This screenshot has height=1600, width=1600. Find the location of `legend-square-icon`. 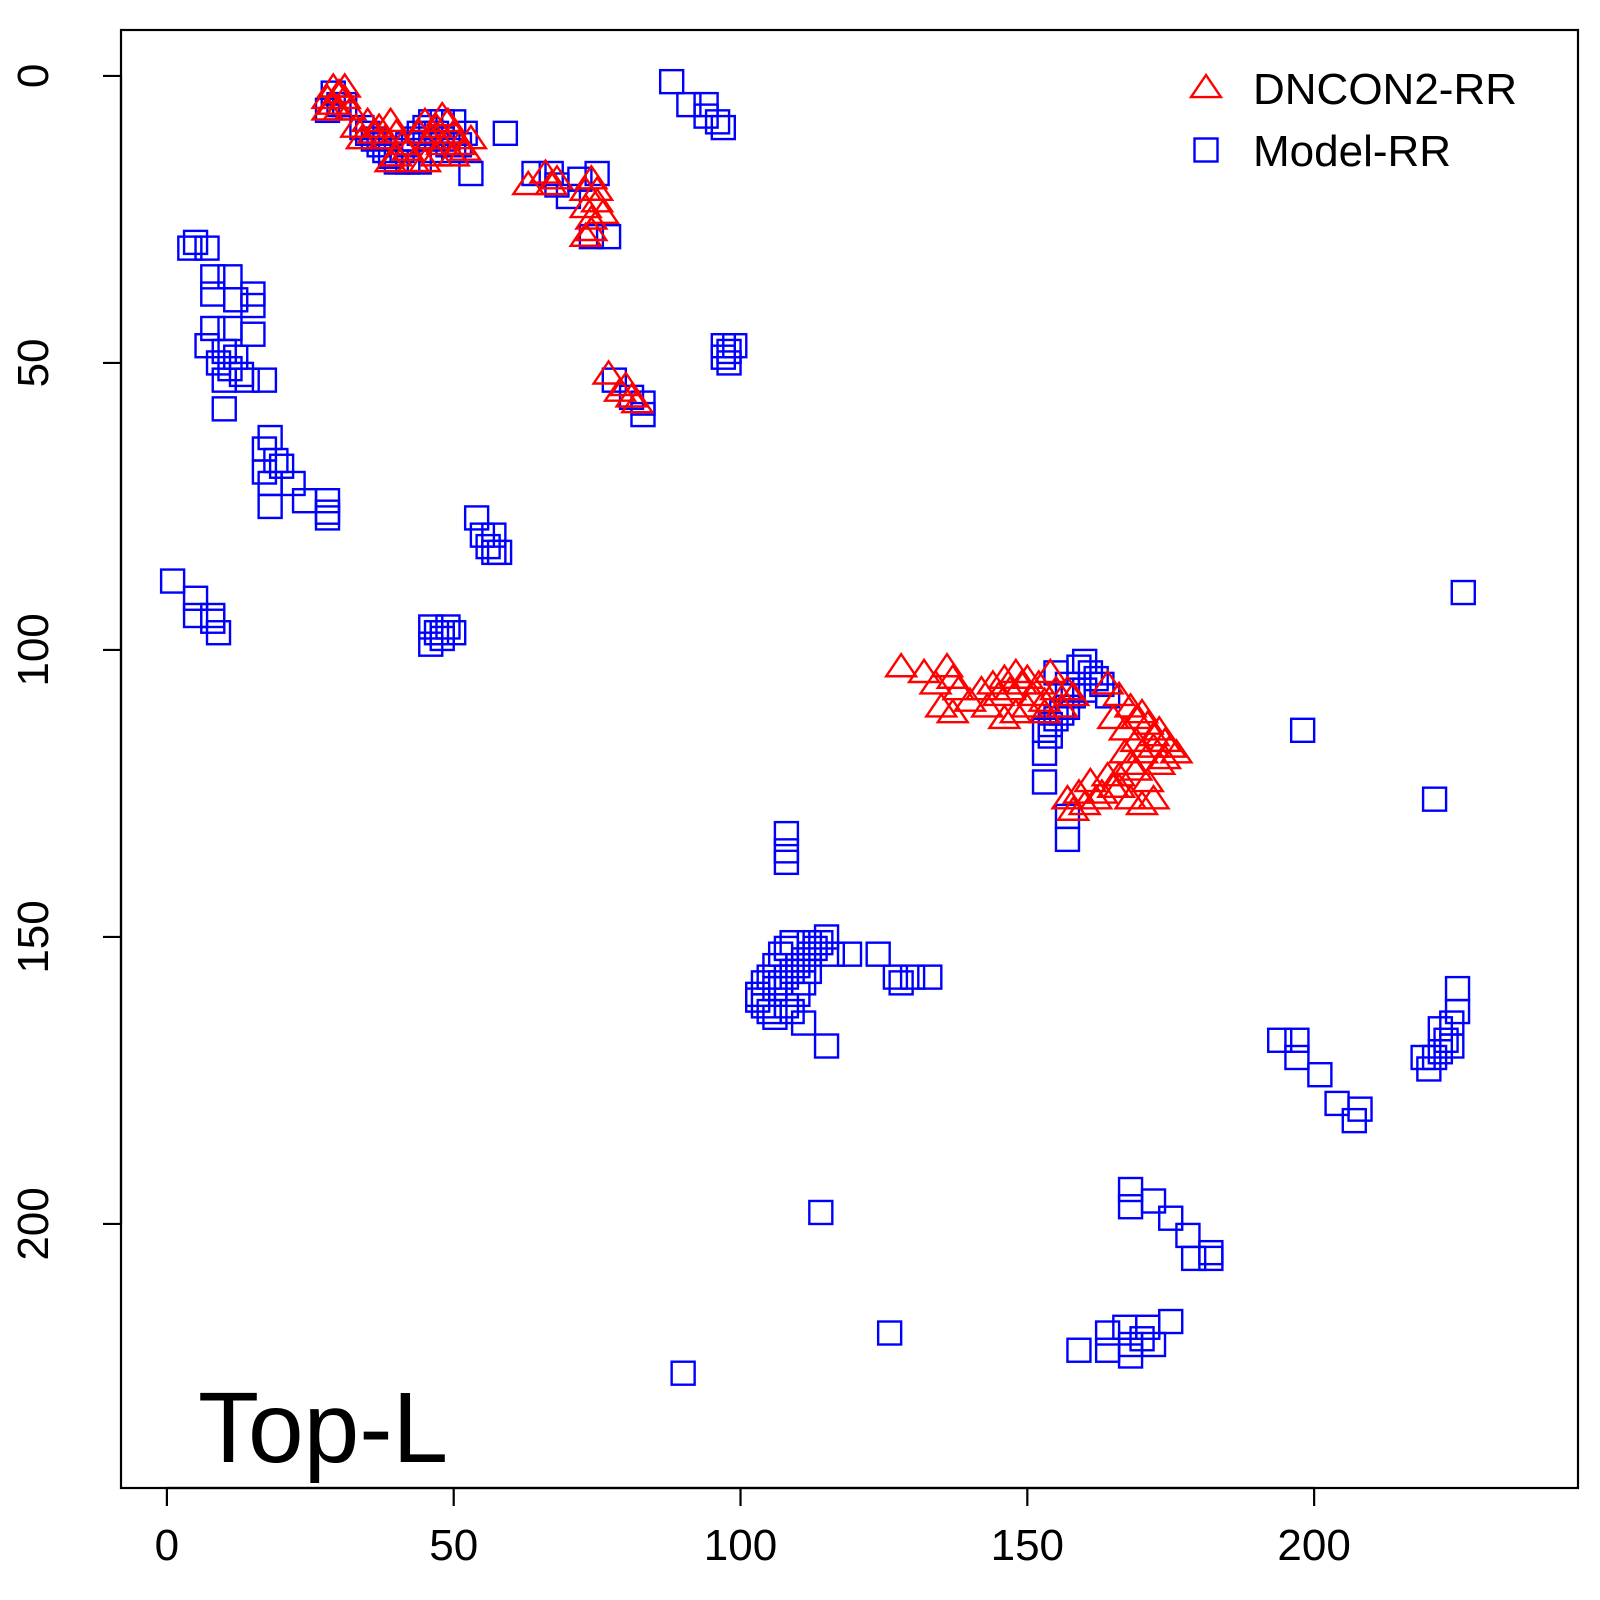

legend-square-icon is located at coordinates (1206, 150).